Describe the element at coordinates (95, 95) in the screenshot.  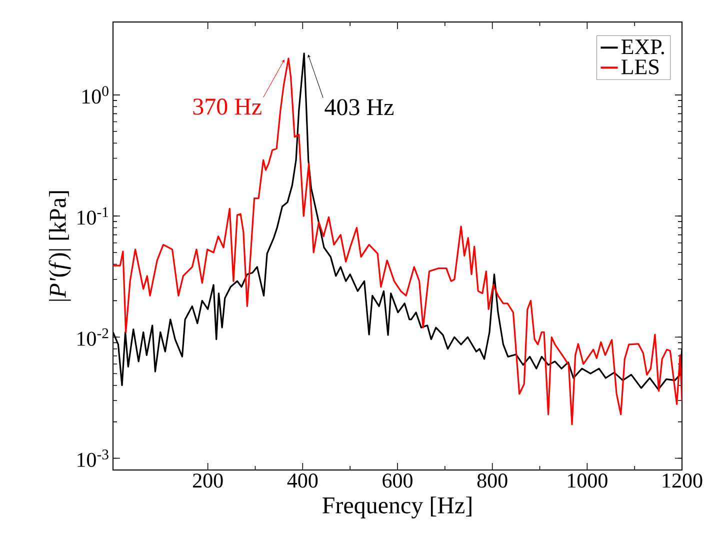
I see `y-tick-label: 10$^{0}$` at that location.